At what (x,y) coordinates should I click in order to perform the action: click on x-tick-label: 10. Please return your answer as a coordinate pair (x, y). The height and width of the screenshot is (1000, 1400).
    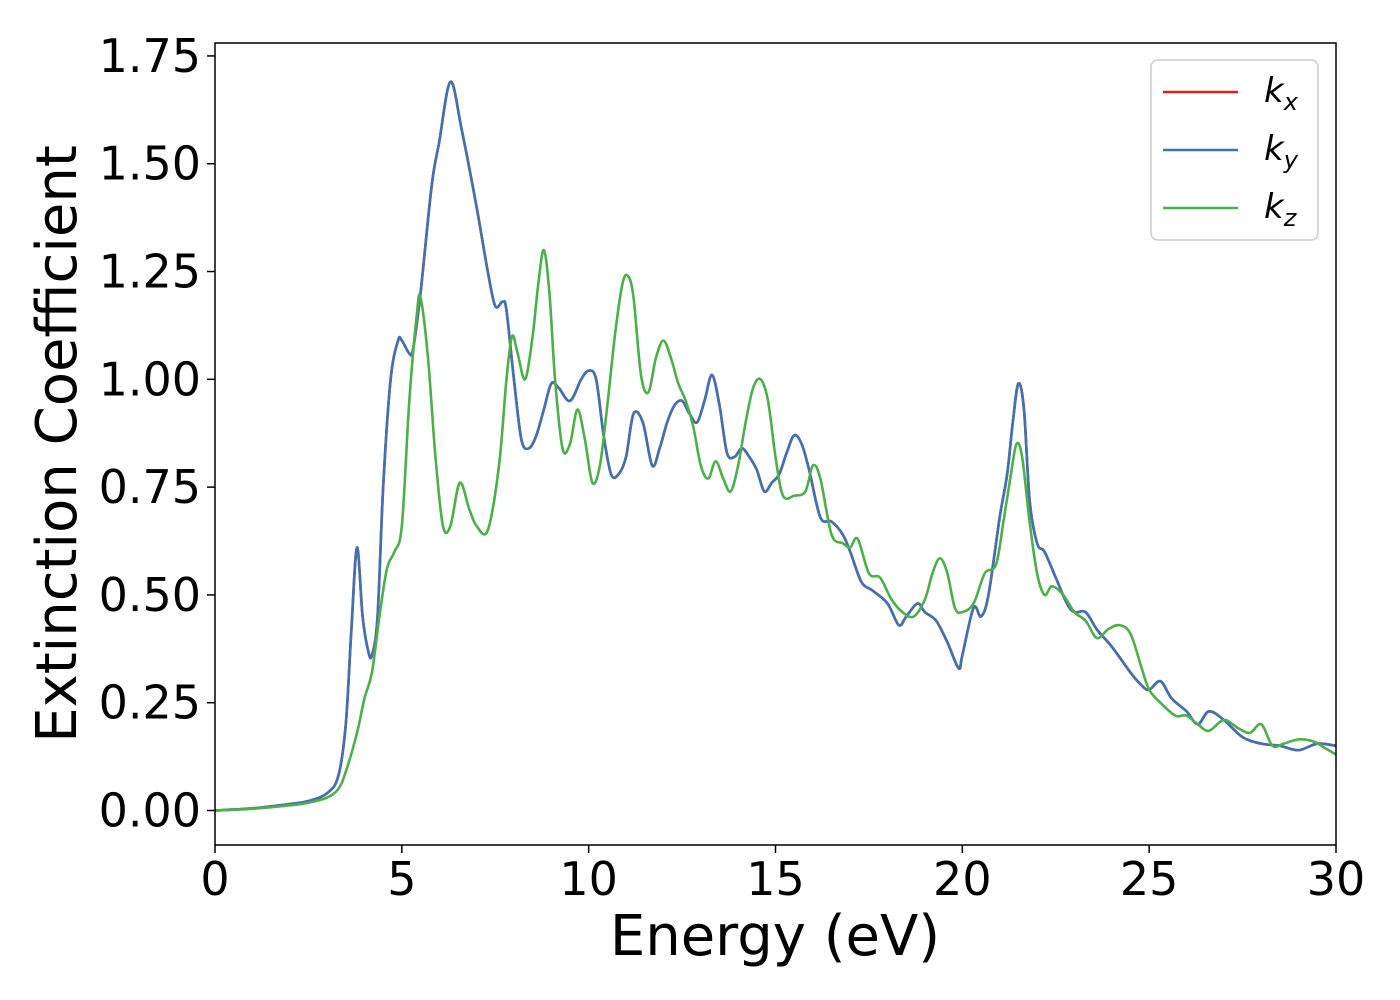
    Looking at the image, I should click on (588, 879).